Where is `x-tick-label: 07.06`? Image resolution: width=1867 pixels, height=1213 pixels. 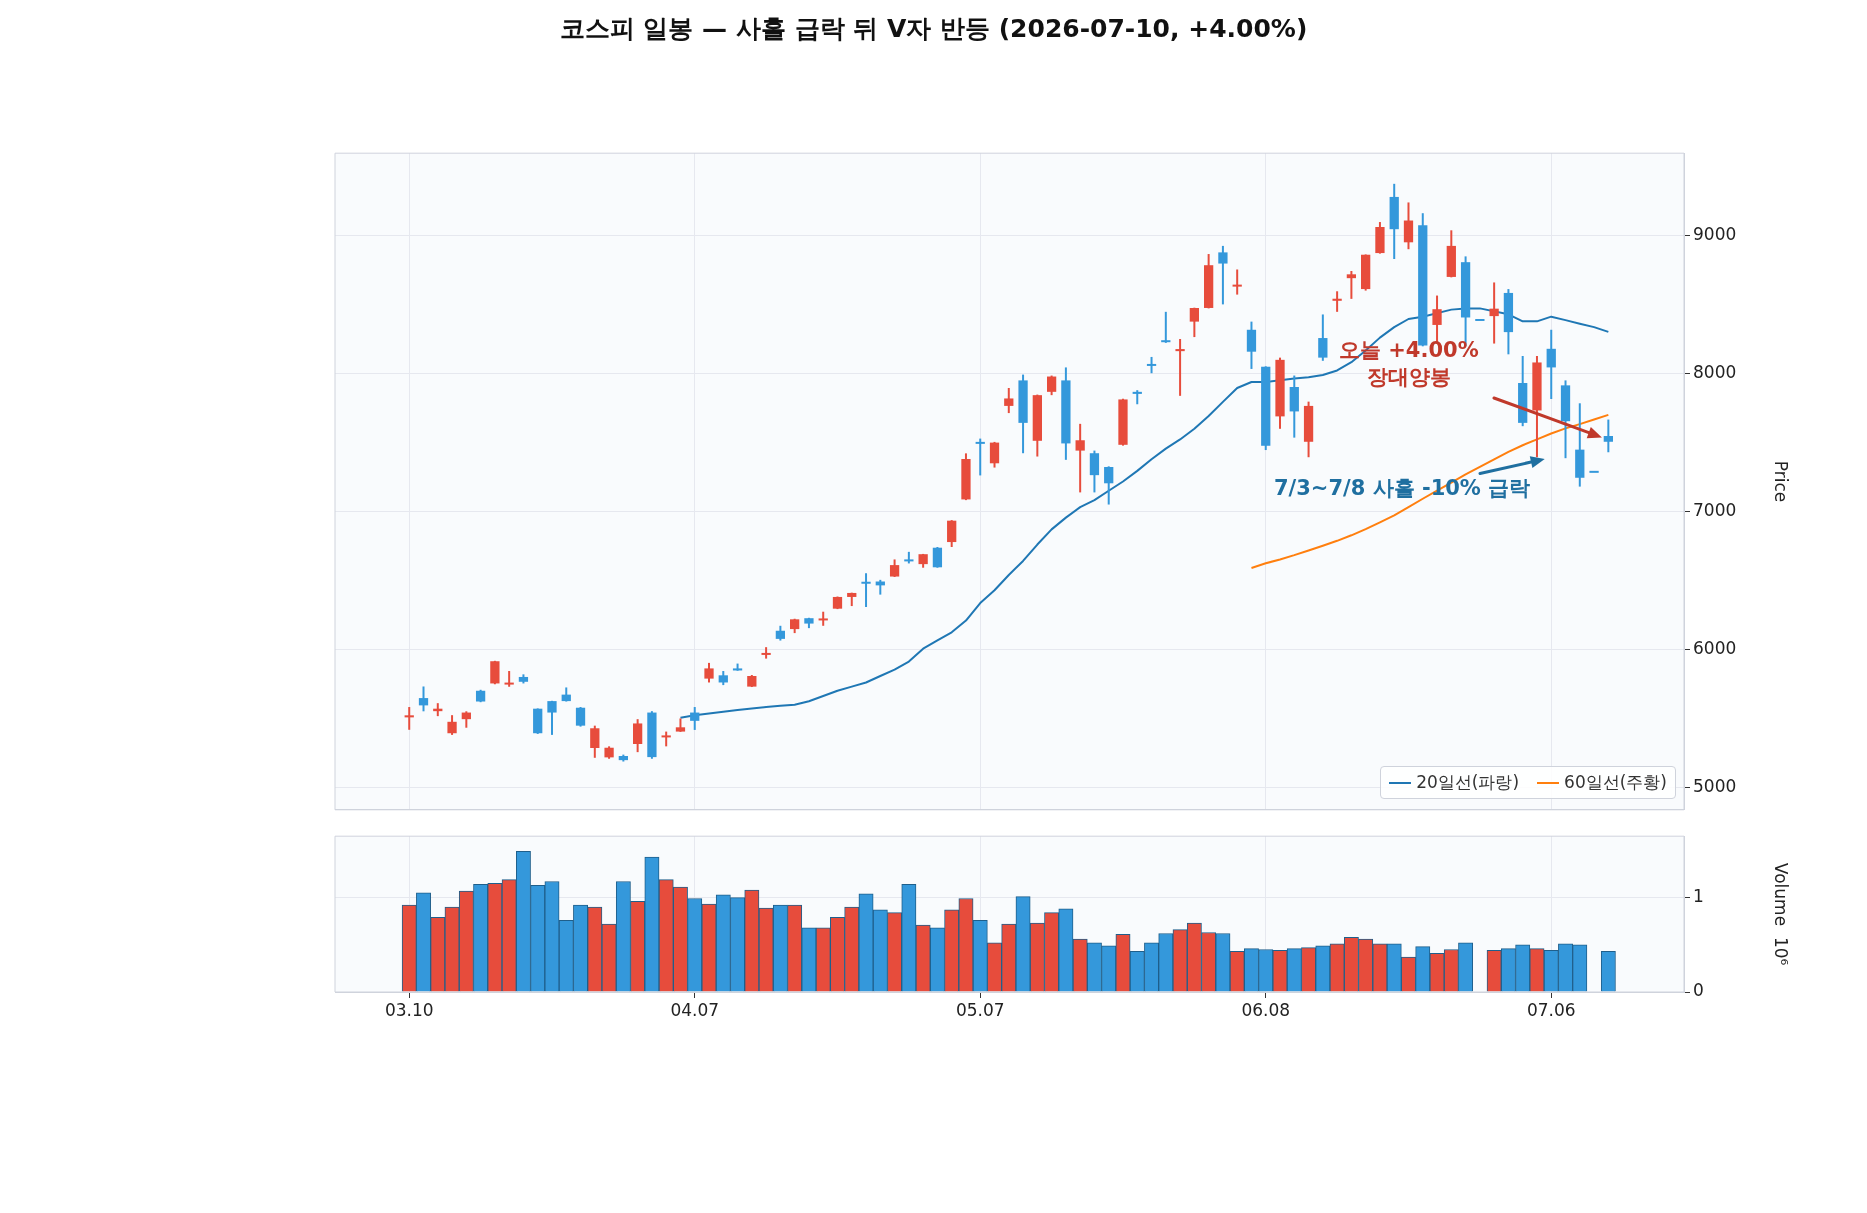 x-tick-label: 07.06 is located at coordinates (1551, 1009).